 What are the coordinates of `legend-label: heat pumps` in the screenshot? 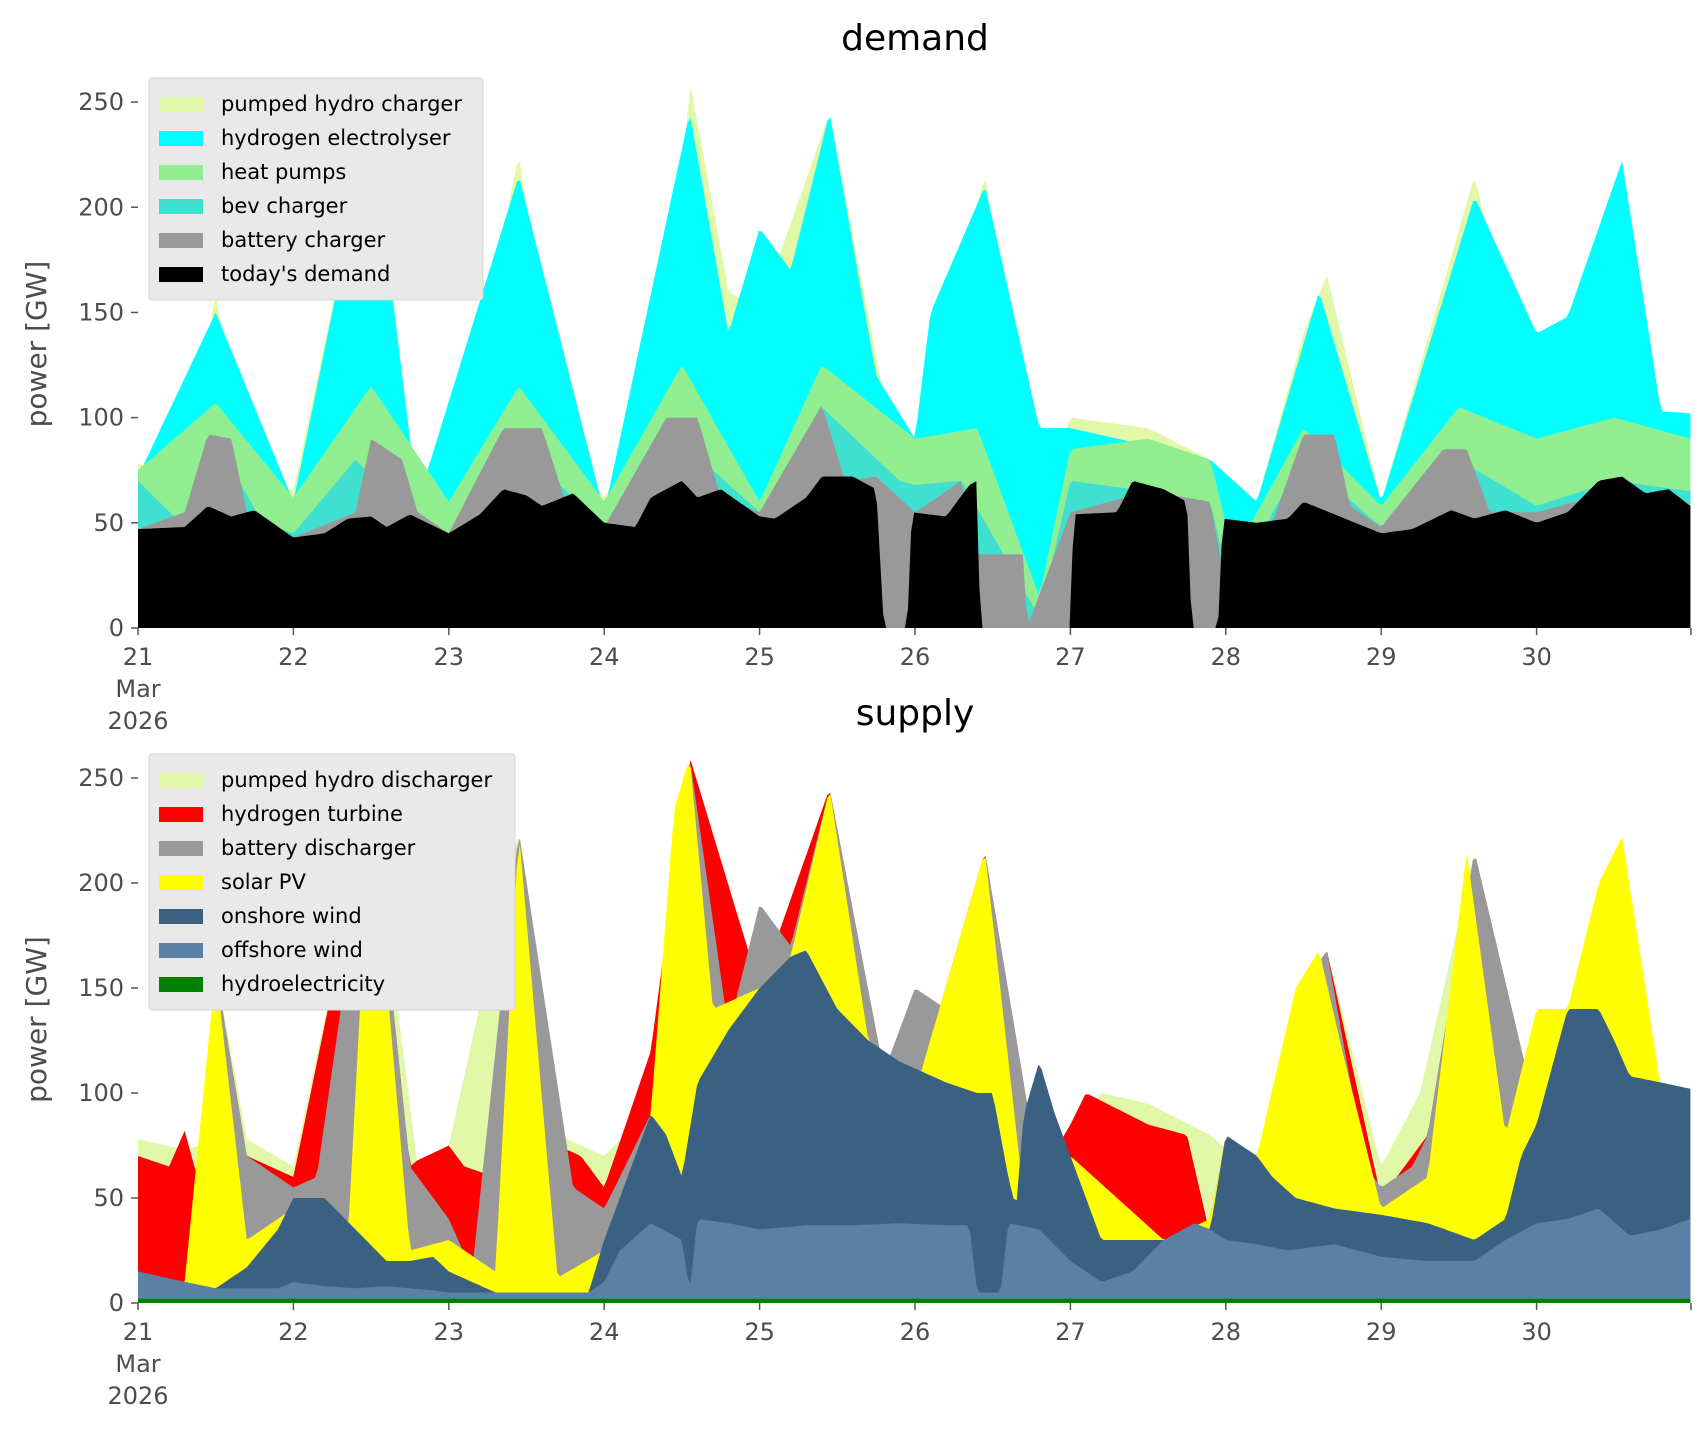 It's located at (283, 172).